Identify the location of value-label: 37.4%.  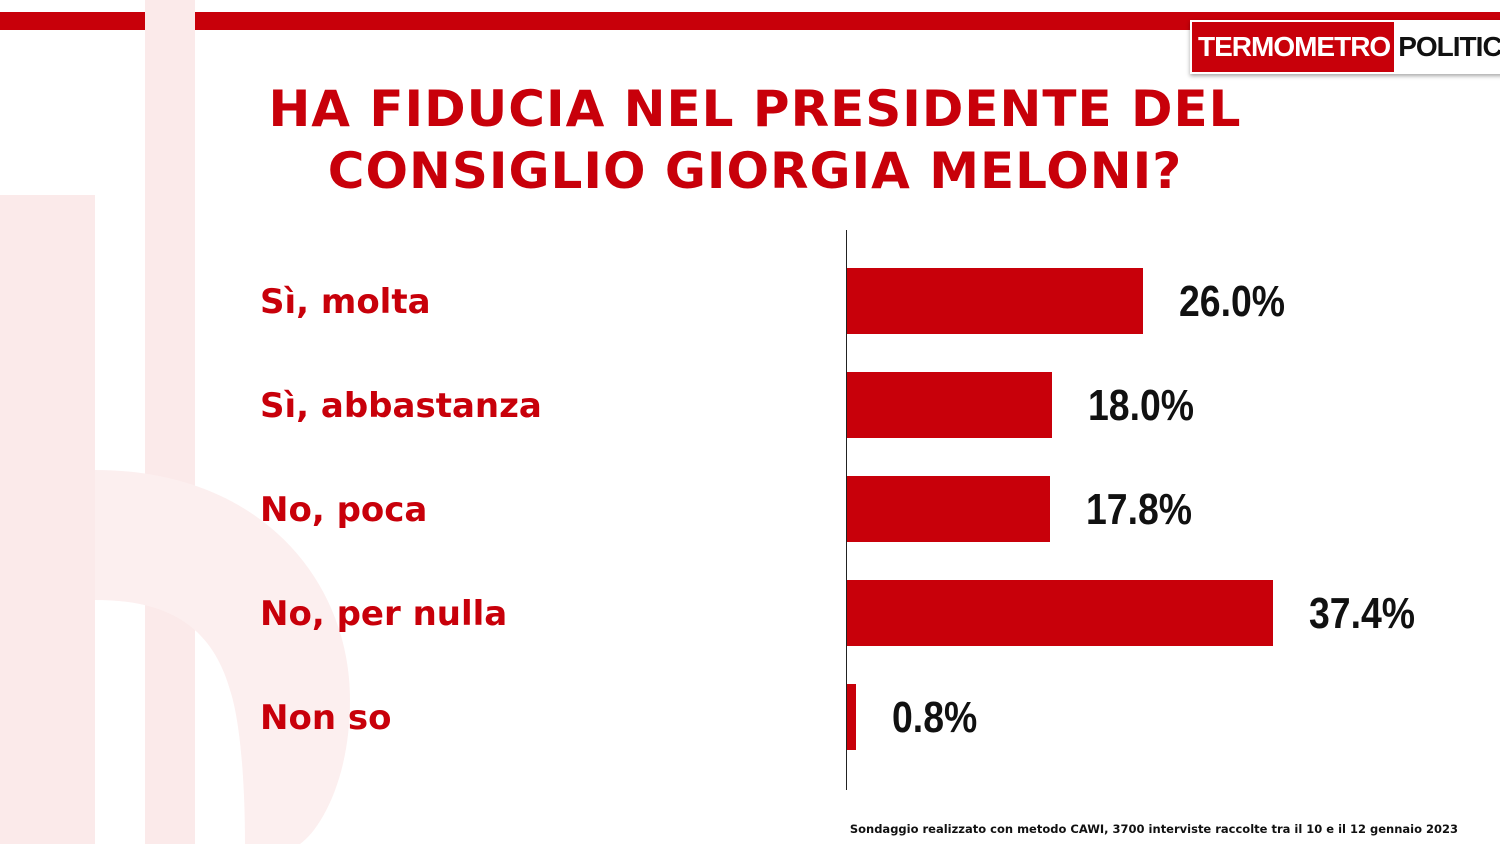
(1362, 613).